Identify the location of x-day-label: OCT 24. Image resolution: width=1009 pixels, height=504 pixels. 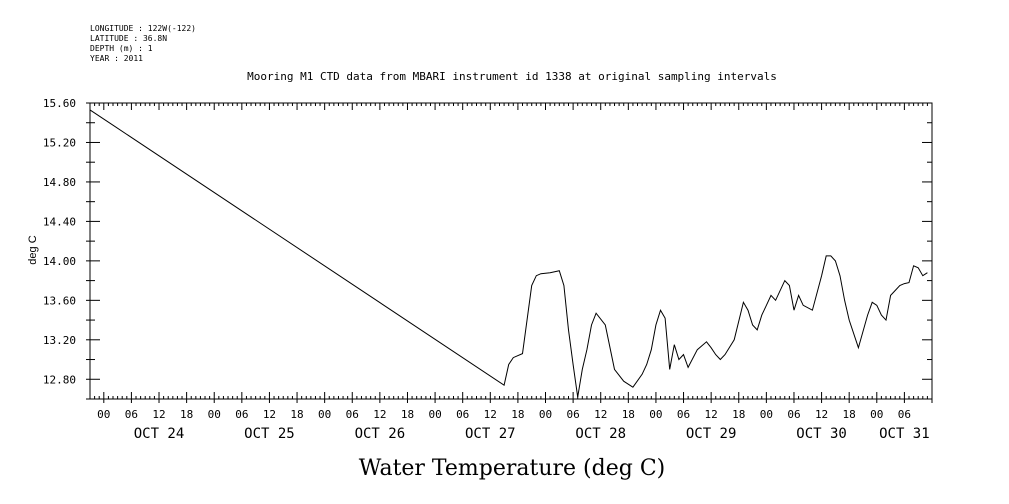
(159, 434).